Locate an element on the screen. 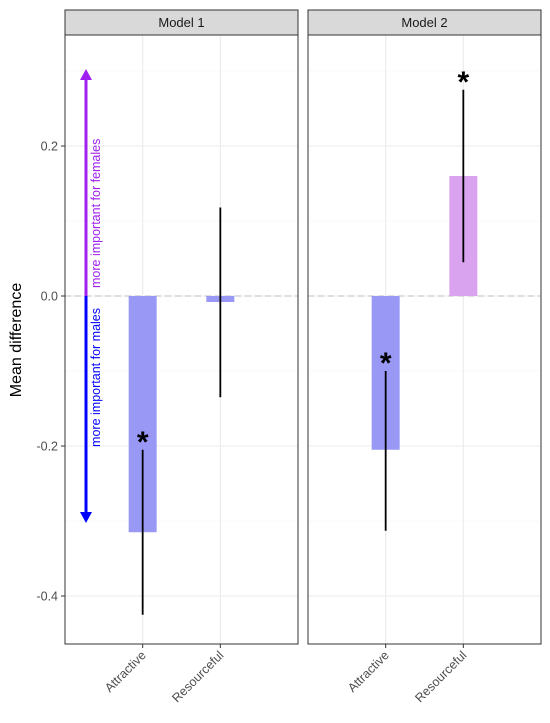 The image size is (550, 723). arrow-up-head-icon is located at coordinates (86, 74).